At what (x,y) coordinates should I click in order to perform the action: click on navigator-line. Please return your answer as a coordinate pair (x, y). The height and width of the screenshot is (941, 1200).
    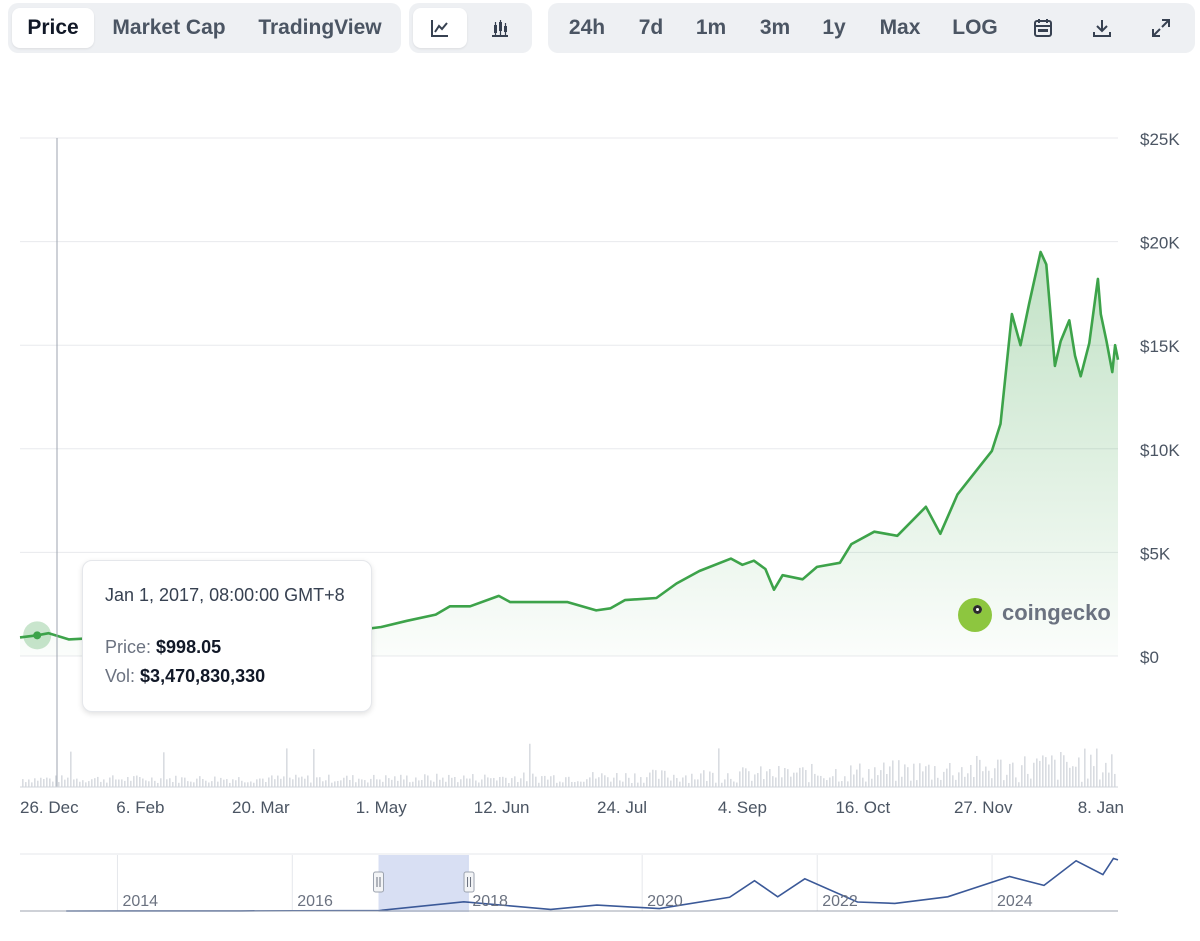
    Looking at the image, I should click on (592, 884).